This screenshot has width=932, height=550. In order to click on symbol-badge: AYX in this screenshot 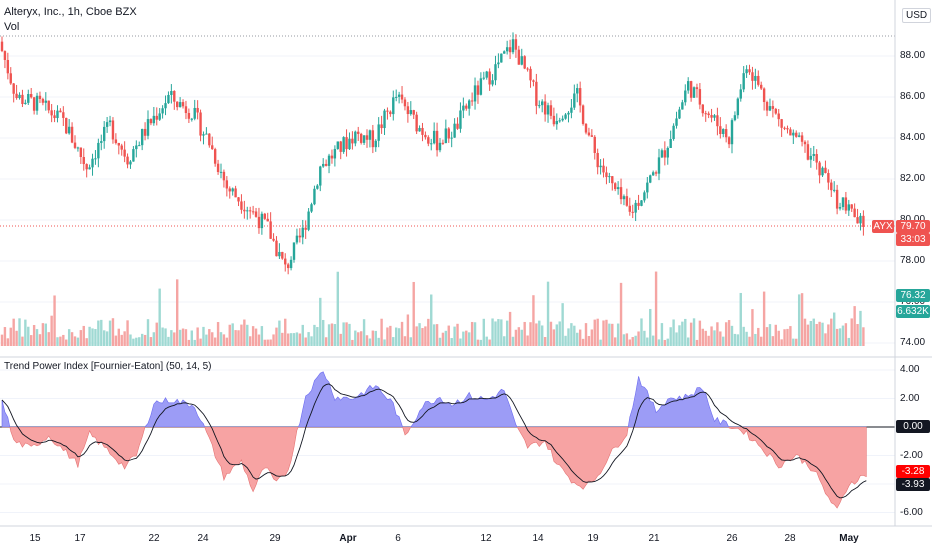, I will do `click(883, 226)`.